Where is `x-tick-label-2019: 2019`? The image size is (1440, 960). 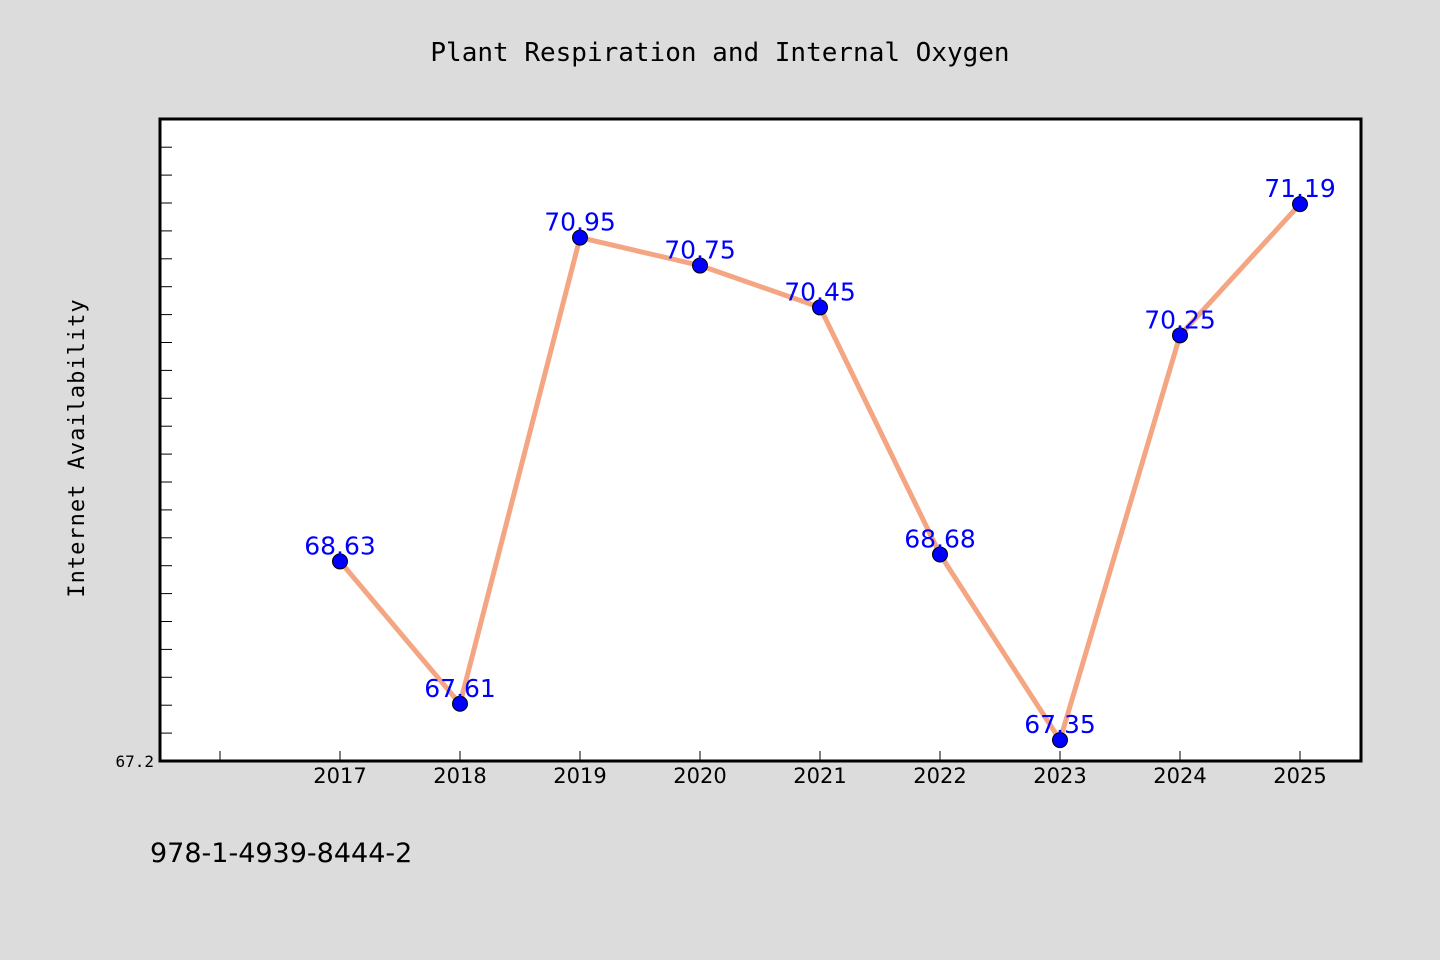 x-tick-label-2019: 2019 is located at coordinates (579, 776).